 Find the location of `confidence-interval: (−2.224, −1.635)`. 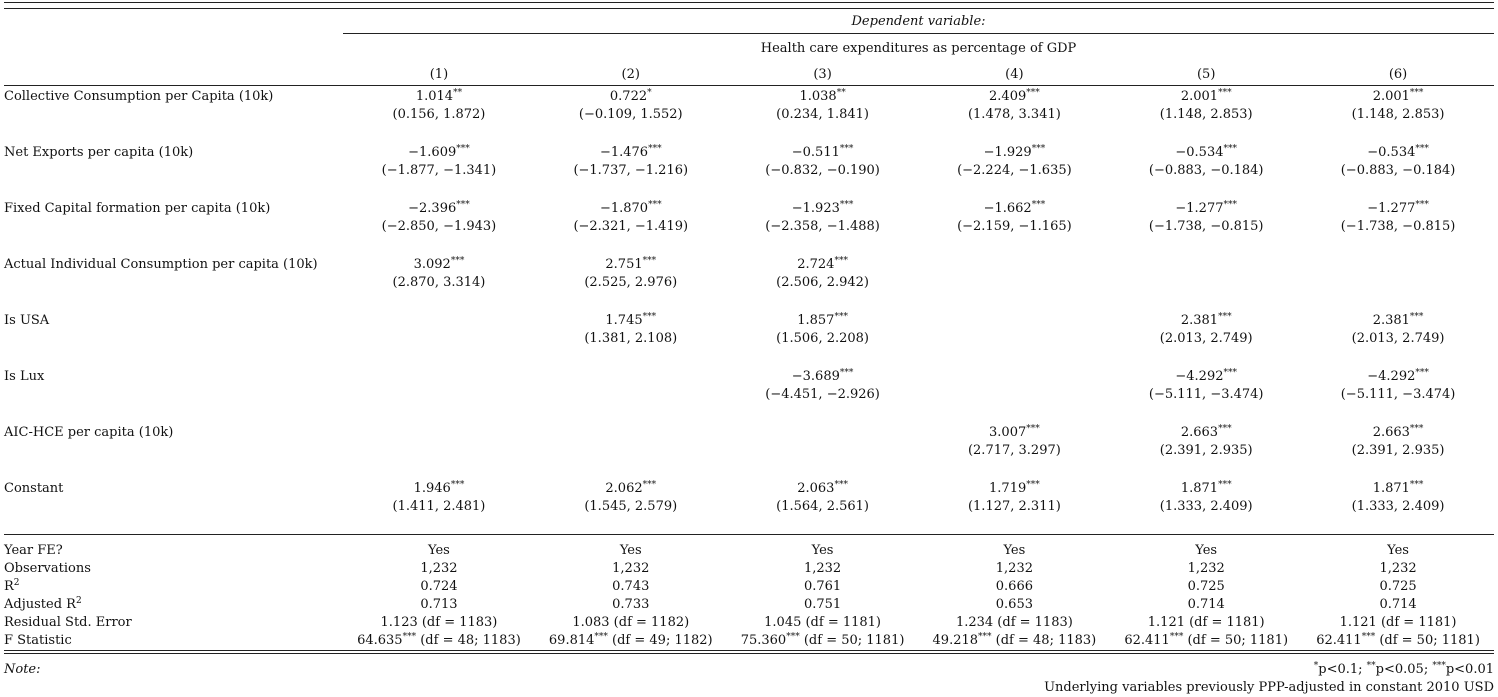

confidence-interval: (−2.224, −1.635) is located at coordinates (1014, 170).